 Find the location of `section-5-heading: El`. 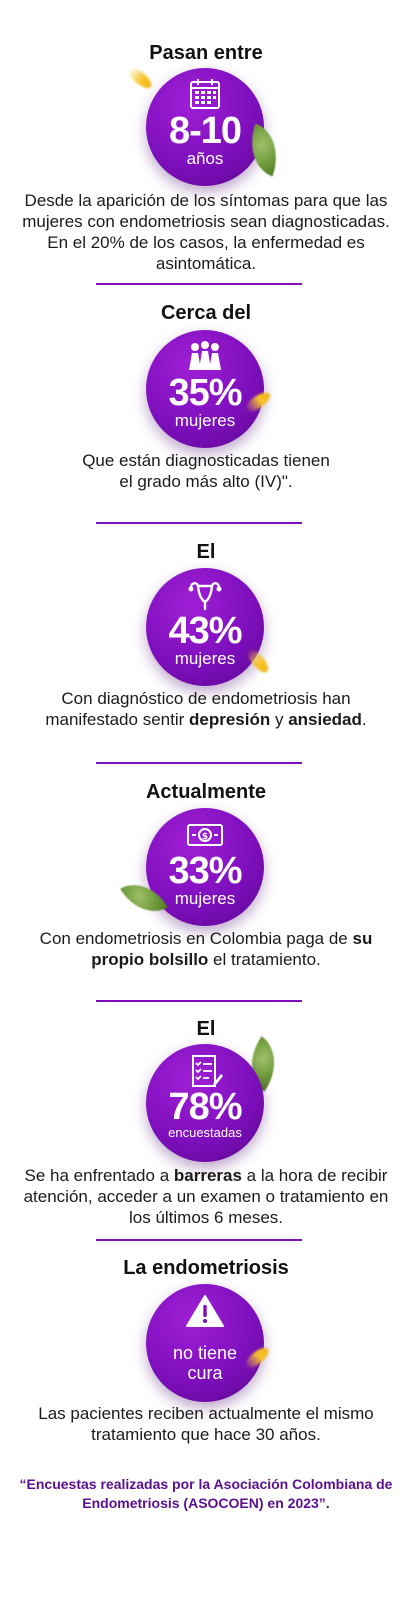

section-5-heading: El is located at coordinates (206, 1029).